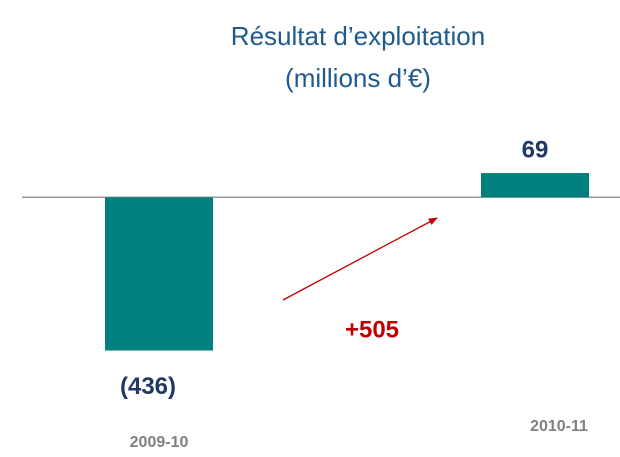  Describe the element at coordinates (358, 36) in the screenshot. I see `chart-title: Résultat d’exploitation` at that location.